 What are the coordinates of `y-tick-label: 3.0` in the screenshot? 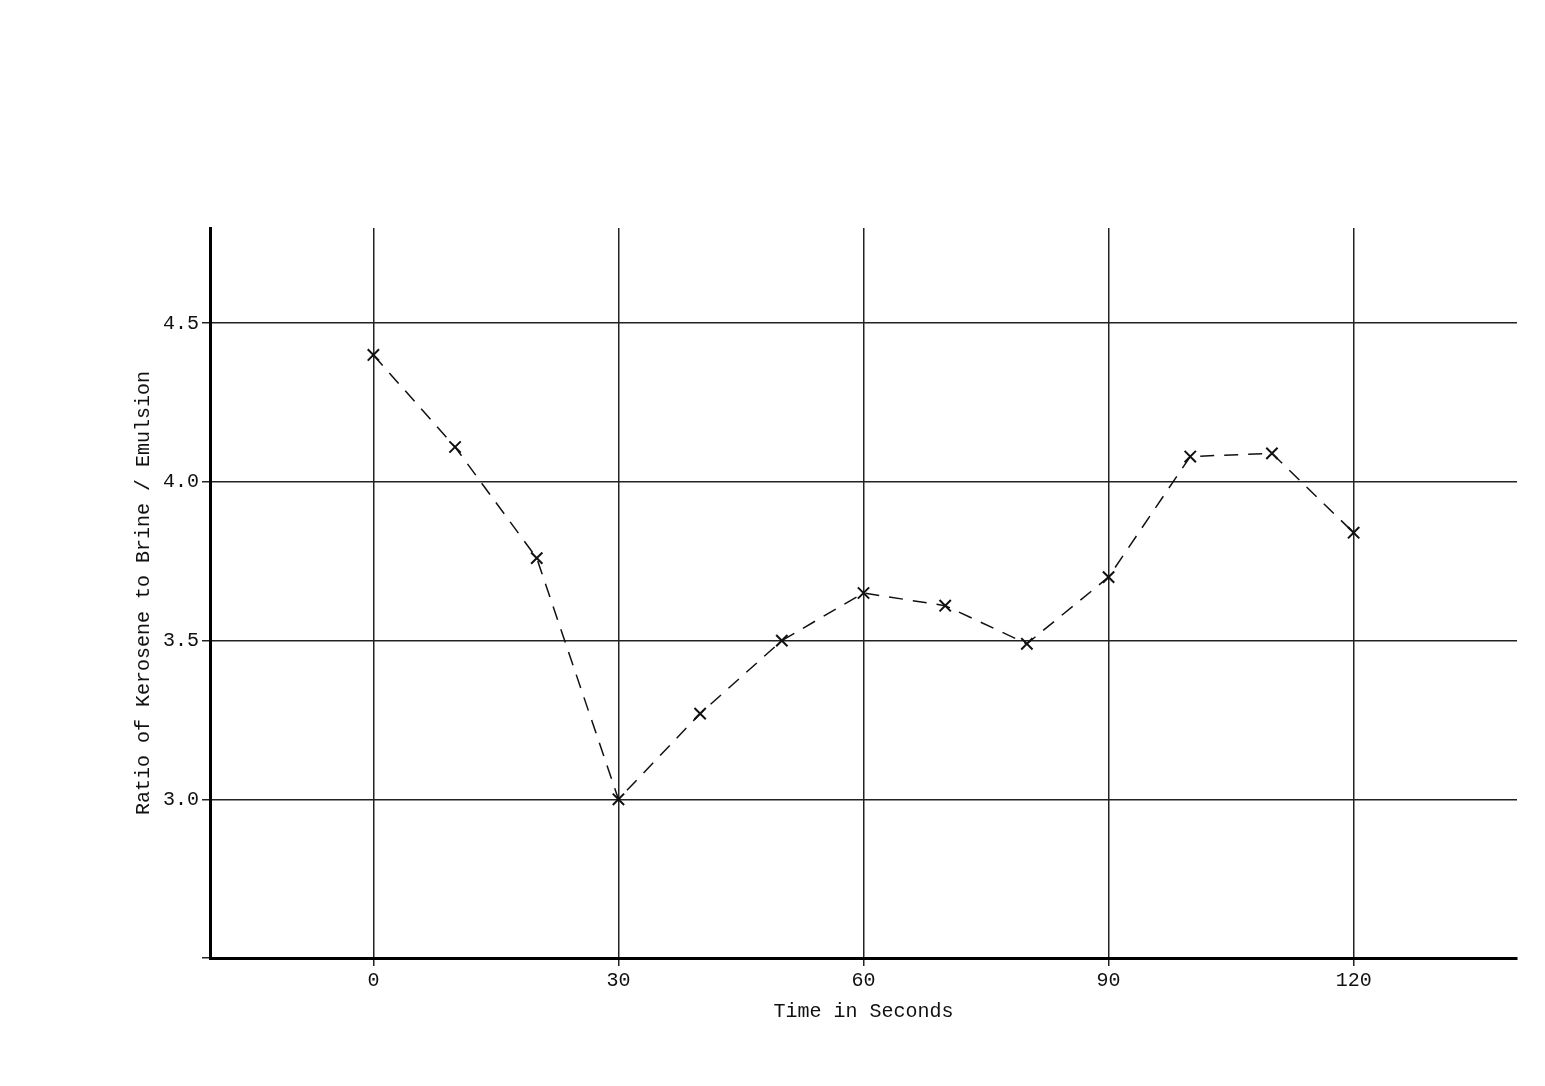 It's located at (181, 799).